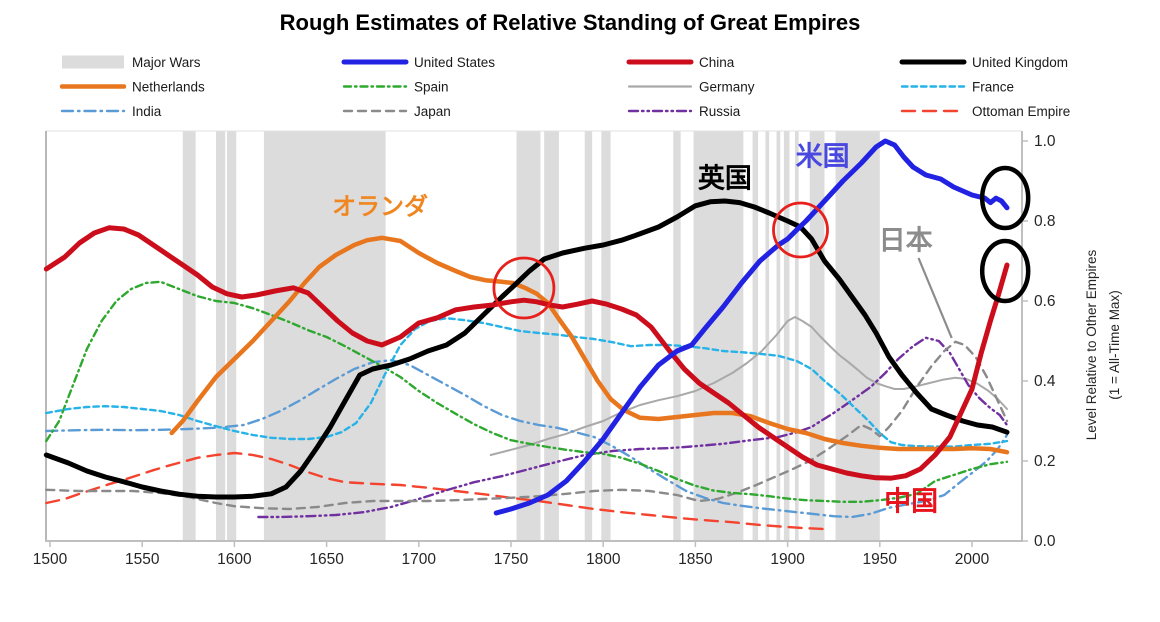 The width and height of the screenshot is (1160, 622). What do you see at coordinates (691, 87) in the screenshot?
I see `legend-item-germany: Germany` at bounding box center [691, 87].